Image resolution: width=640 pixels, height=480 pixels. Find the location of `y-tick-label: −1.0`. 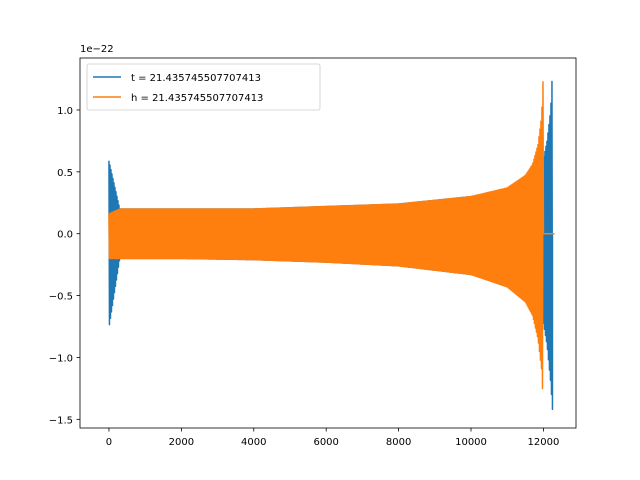

y-tick-label: −1.0 is located at coordinates (61, 358).